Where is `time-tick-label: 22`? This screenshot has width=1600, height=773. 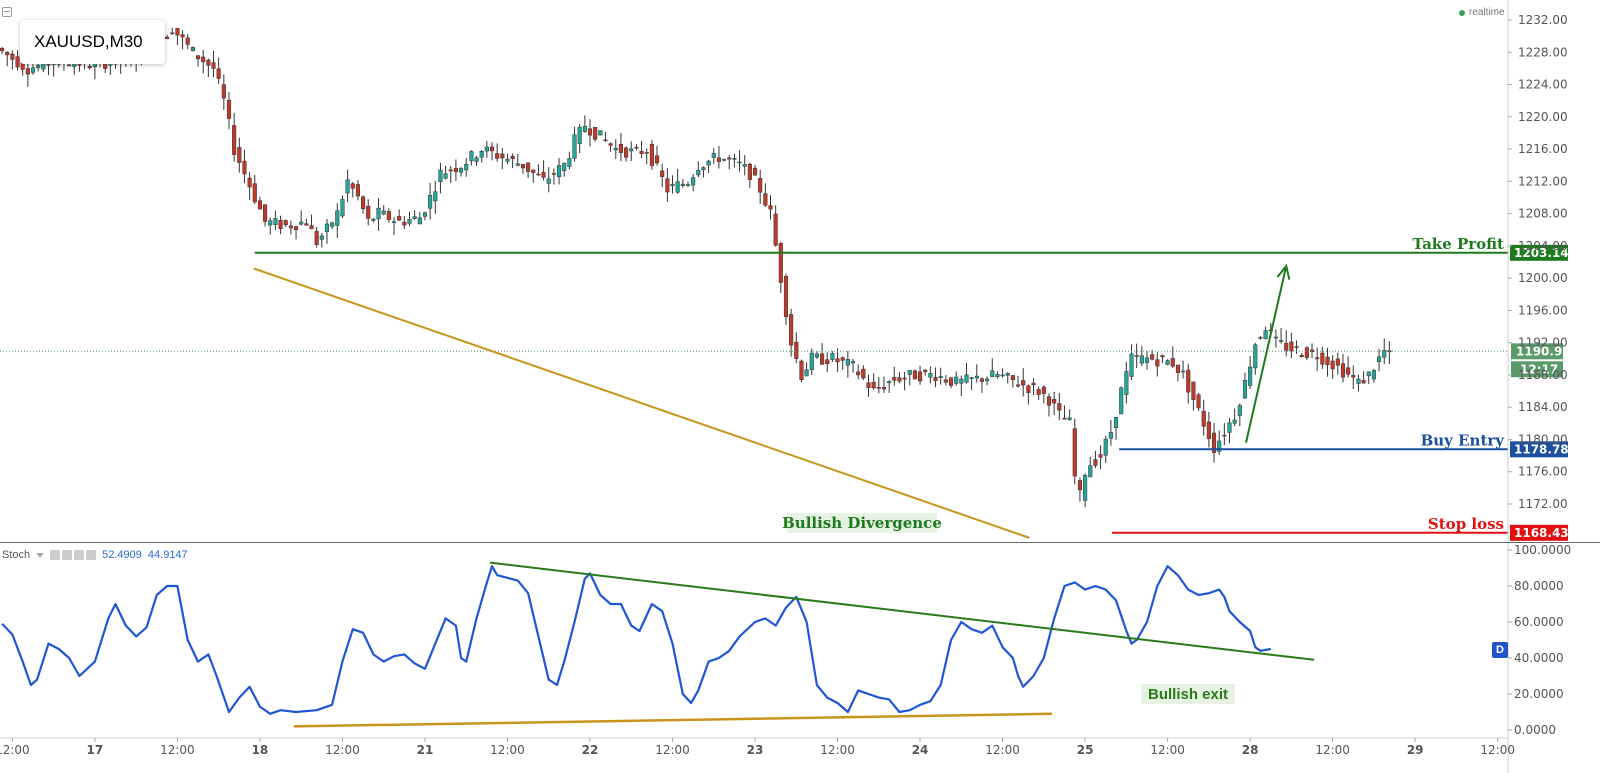 time-tick-label: 22 is located at coordinates (590, 750).